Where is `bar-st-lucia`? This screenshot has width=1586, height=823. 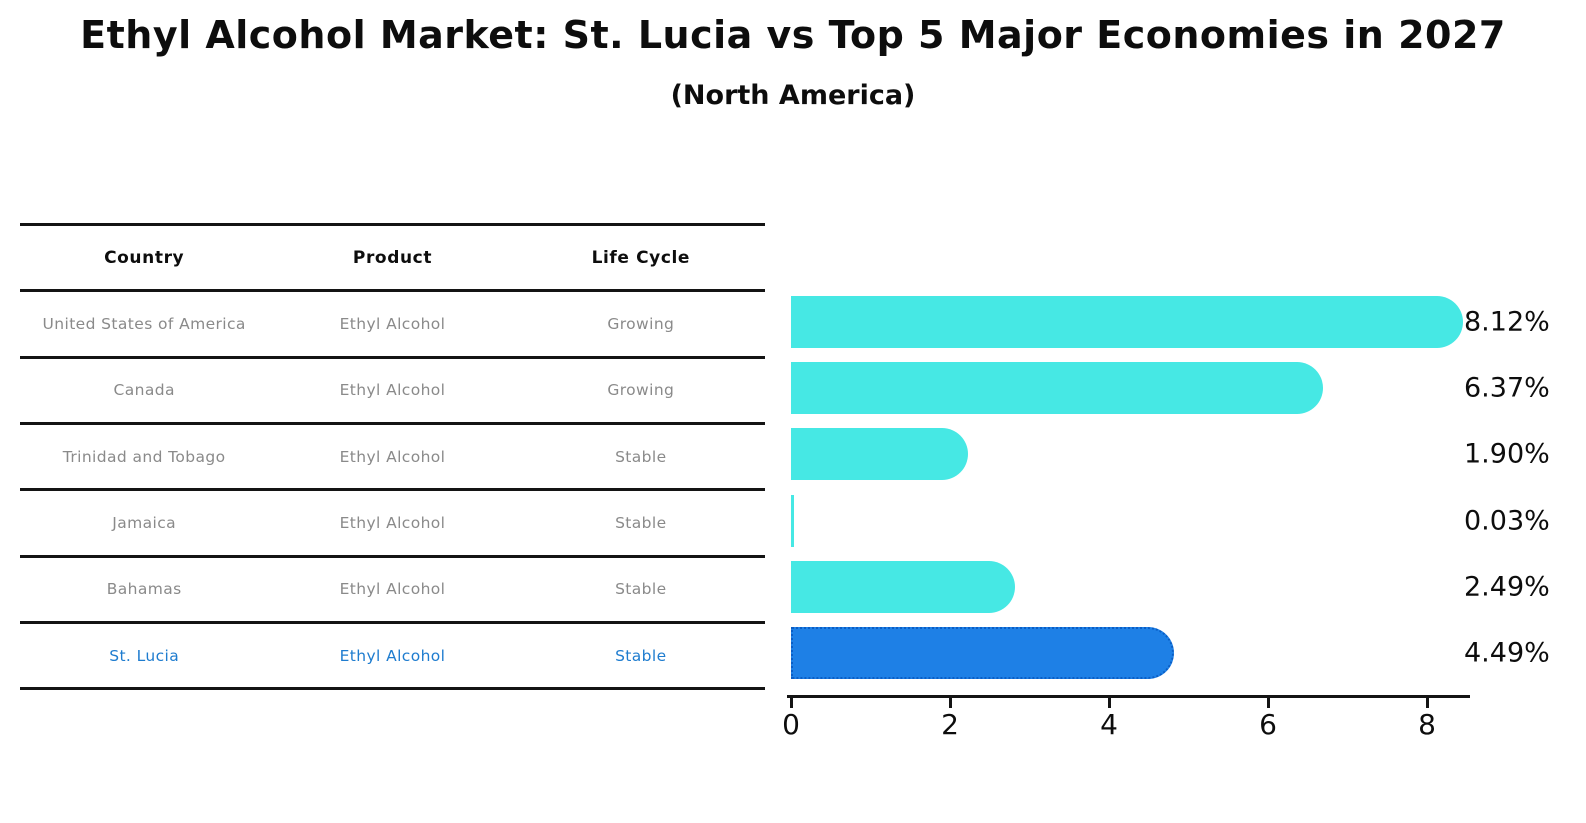
bar-st-lucia is located at coordinates (982, 653).